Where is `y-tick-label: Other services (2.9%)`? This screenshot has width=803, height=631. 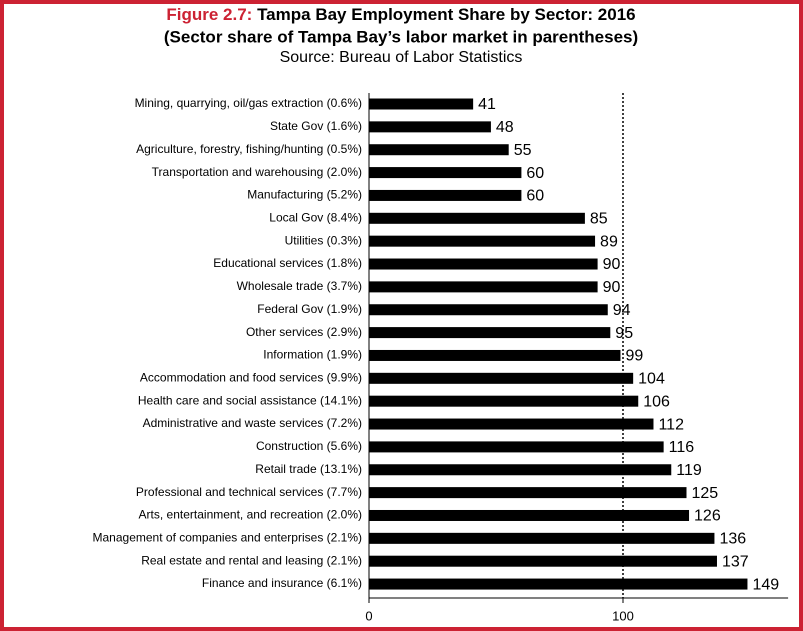 y-tick-label: Other services (2.9%) is located at coordinates (304, 332).